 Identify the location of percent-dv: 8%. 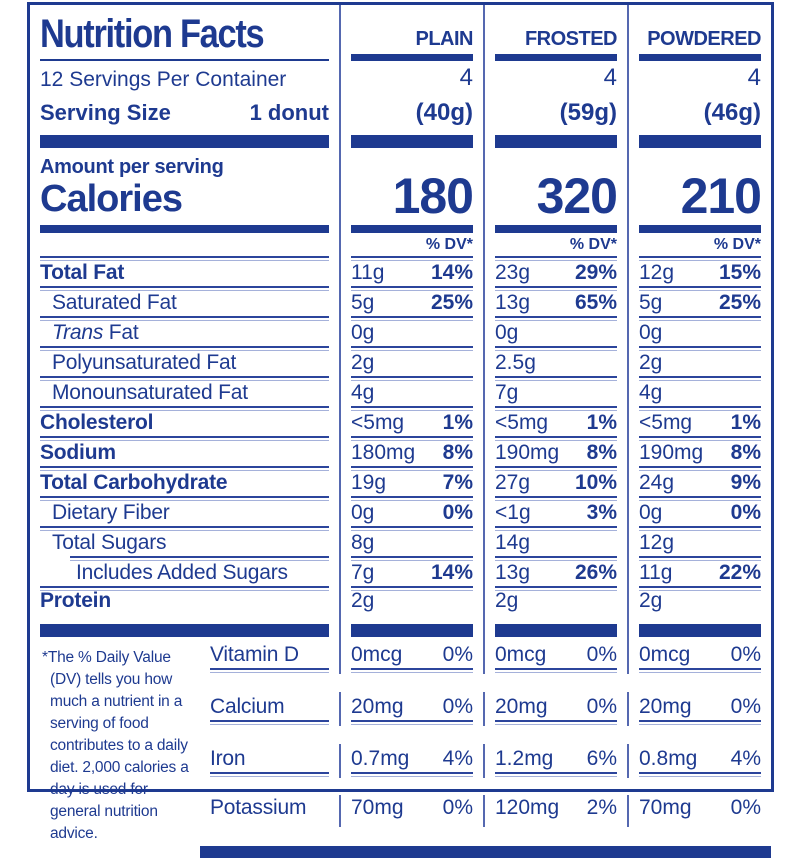
(601, 452).